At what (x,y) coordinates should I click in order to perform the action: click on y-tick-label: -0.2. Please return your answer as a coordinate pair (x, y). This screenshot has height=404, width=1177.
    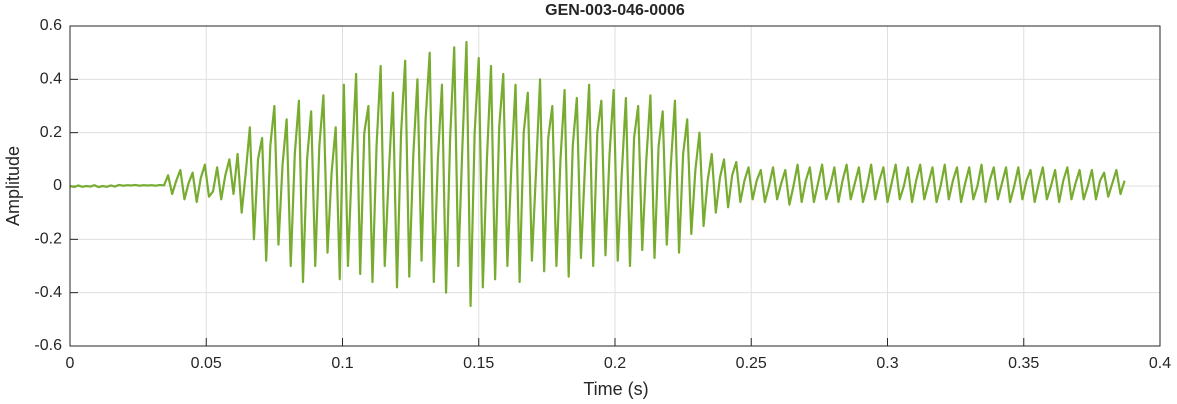
    Looking at the image, I should click on (48, 239).